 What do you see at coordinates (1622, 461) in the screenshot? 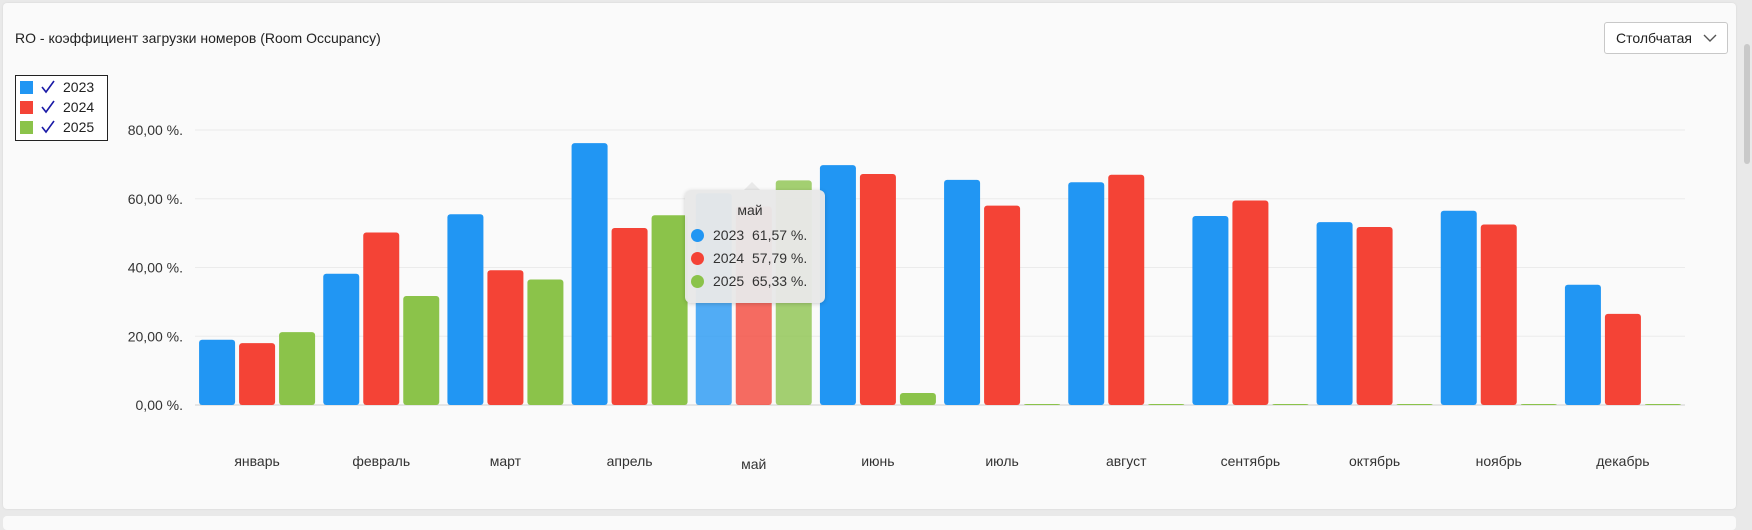
I see `x-tick-label: декабрь` at bounding box center [1622, 461].